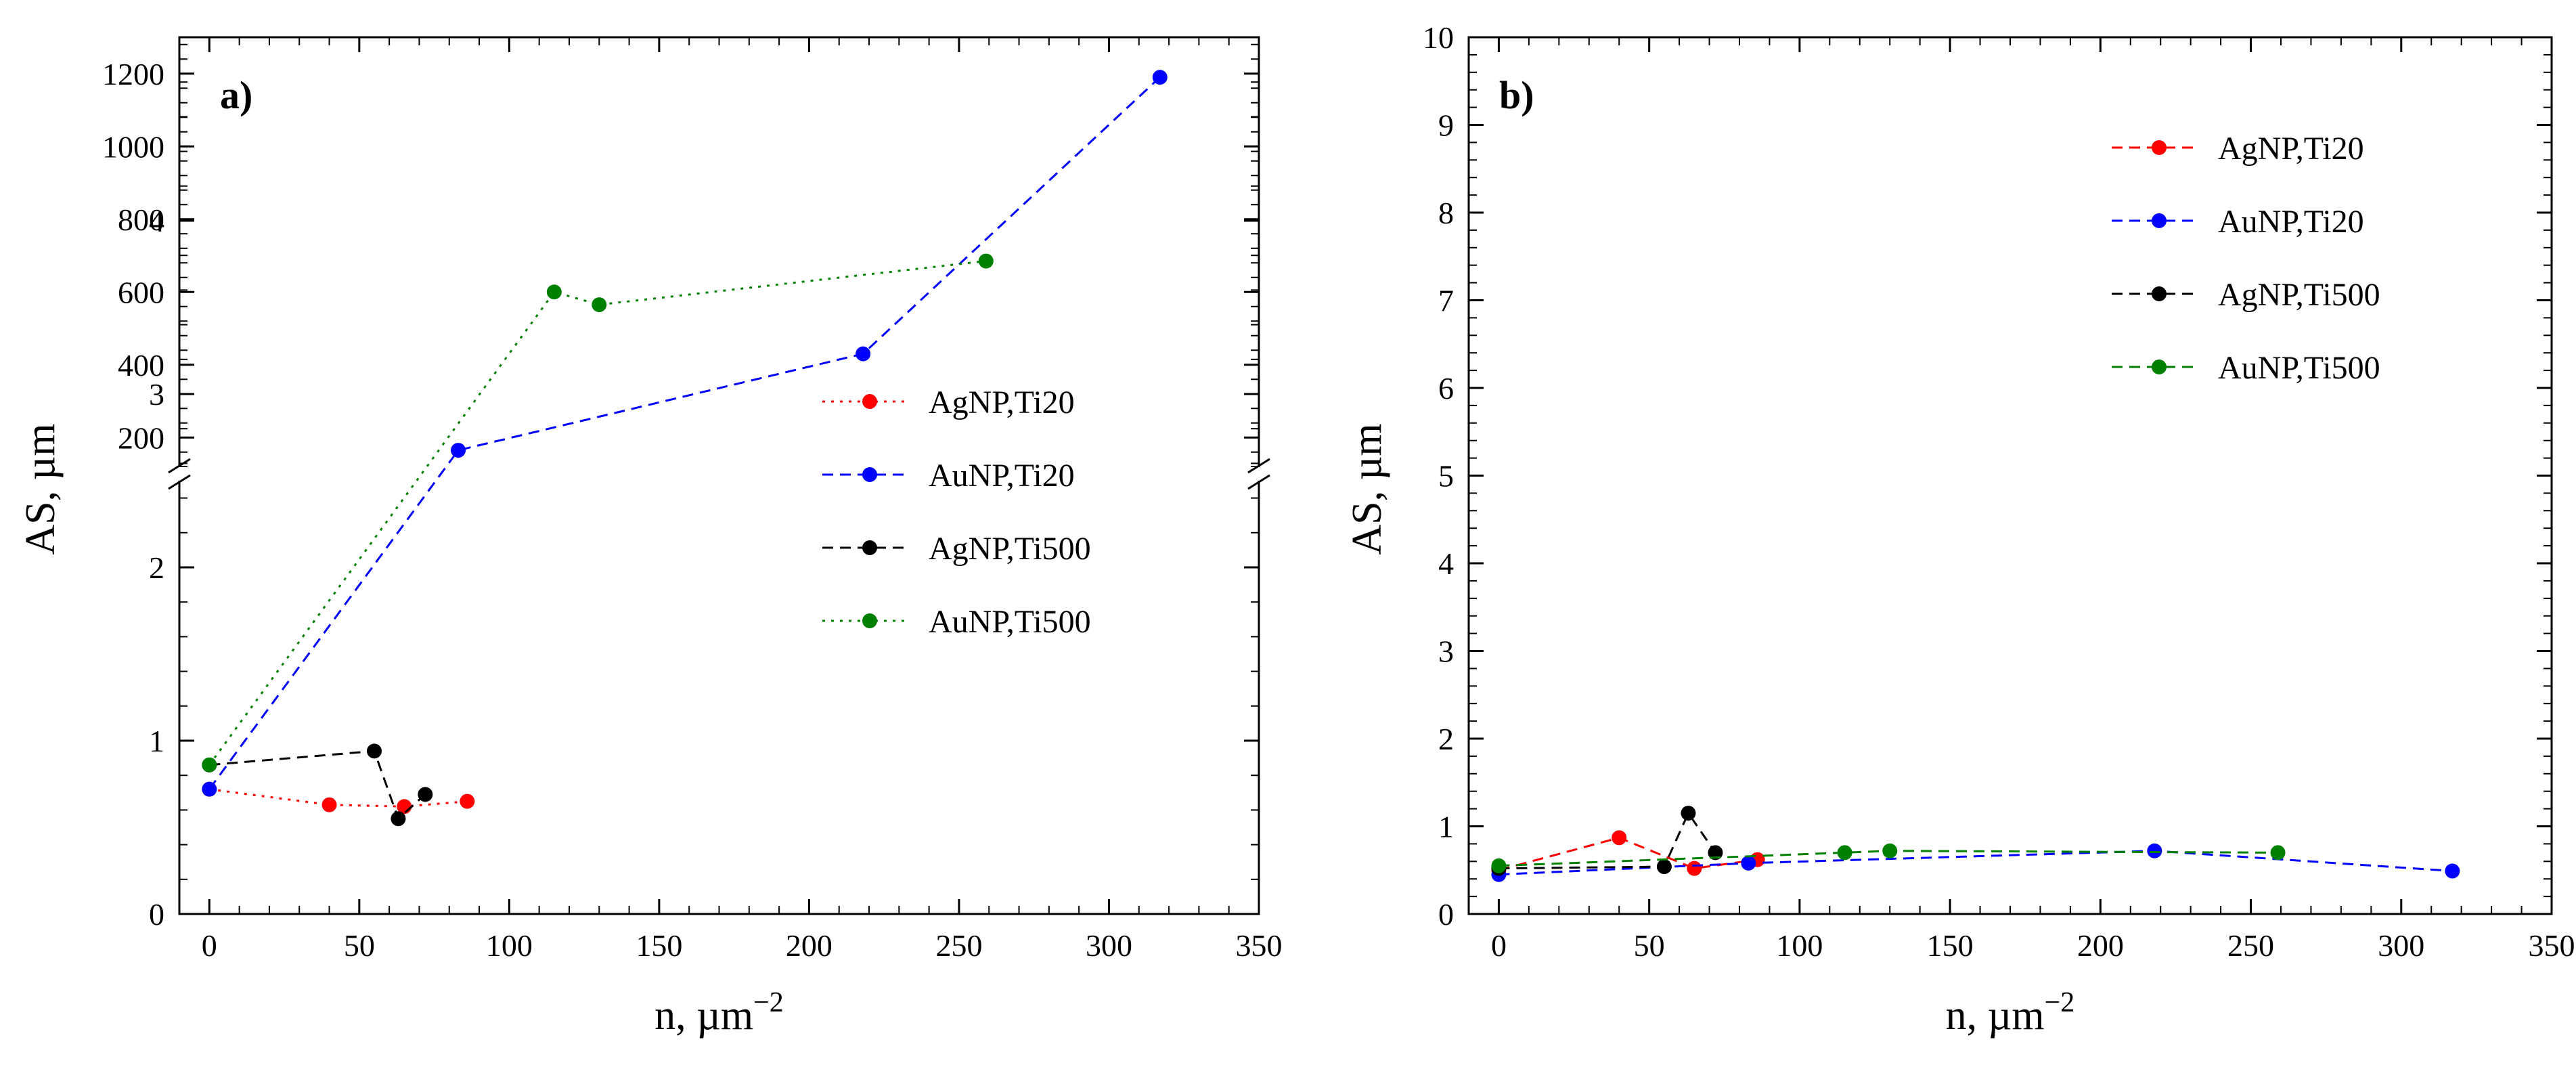 Image resolution: width=2576 pixels, height=1067 pixels. I want to click on y-tick-label: 5, so click(1446, 476).